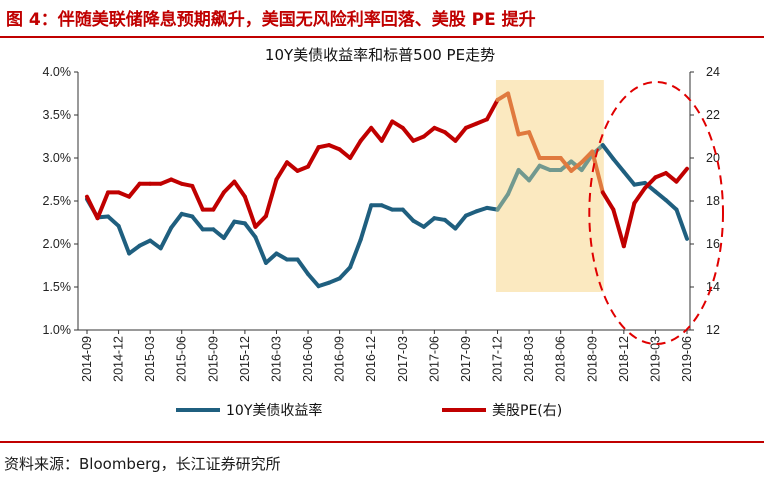 This screenshot has width=764, height=479. I want to click on y-left-tick-label: 2.0%, so click(57, 244).